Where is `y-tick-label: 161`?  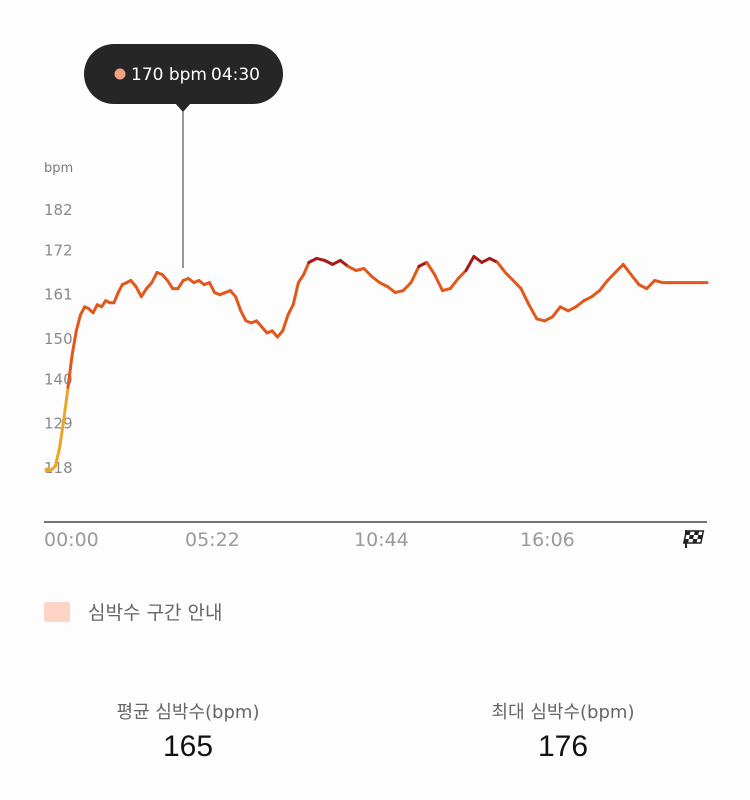 y-tick-label: 161 is located at coordinates (58, 295).